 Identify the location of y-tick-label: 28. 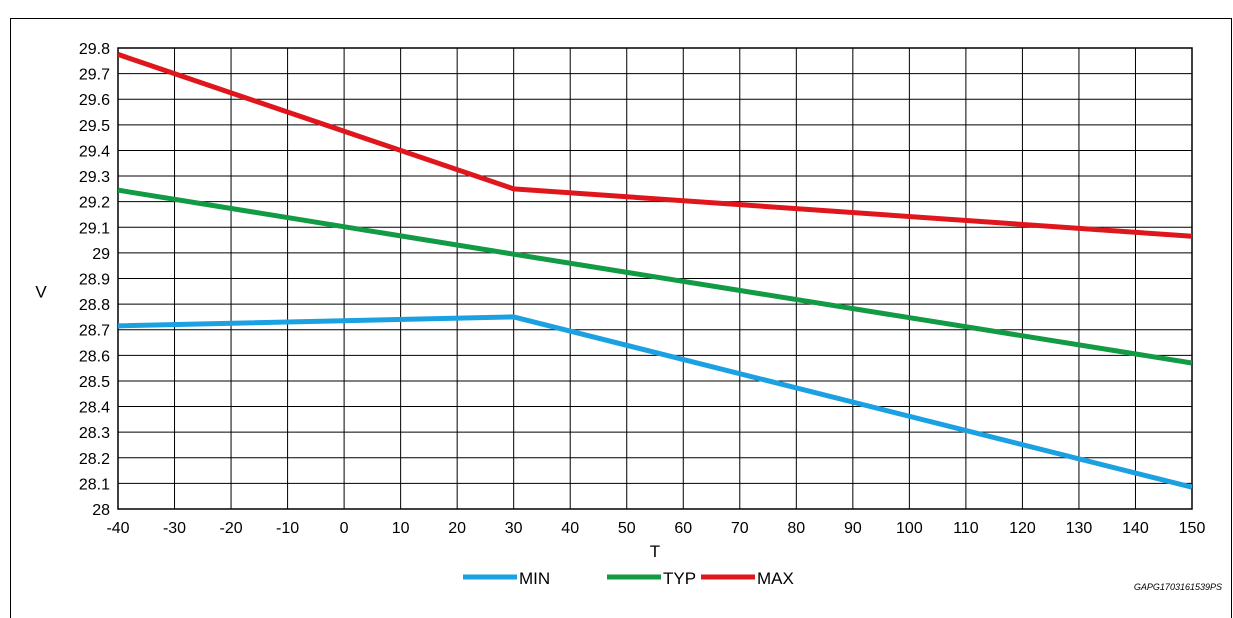
(101, 510).